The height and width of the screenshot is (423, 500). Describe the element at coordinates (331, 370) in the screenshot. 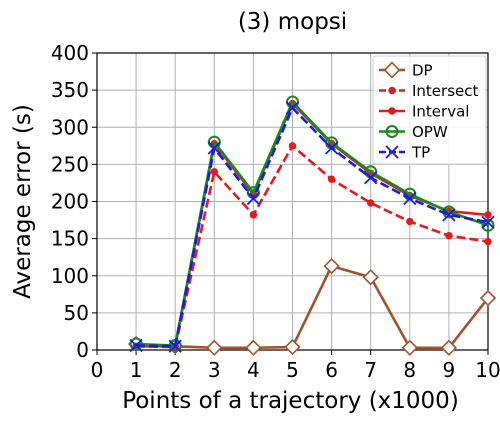

I see `x-tick-label: 6` at that location.